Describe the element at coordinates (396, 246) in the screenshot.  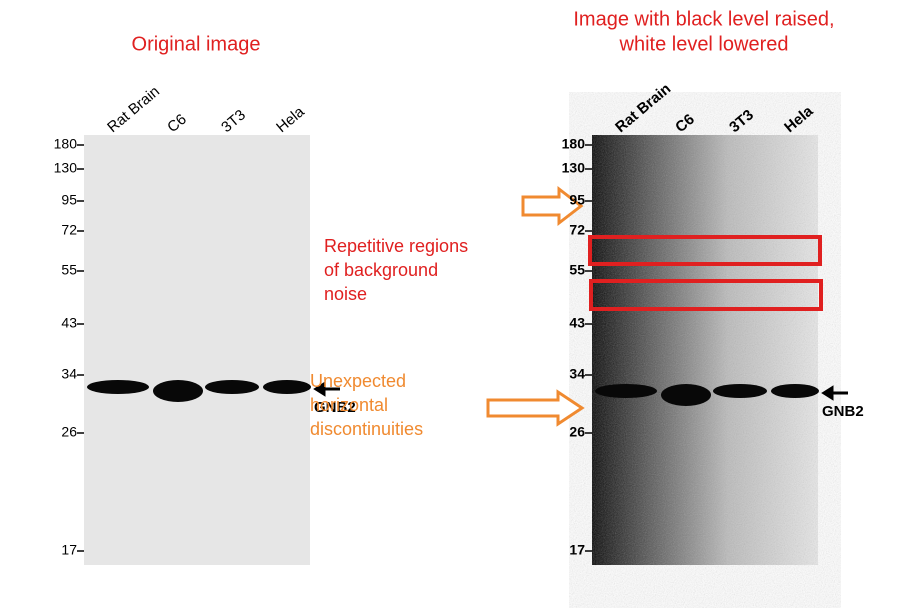
I see `annotation-noise: Repetitive regions` at that location.